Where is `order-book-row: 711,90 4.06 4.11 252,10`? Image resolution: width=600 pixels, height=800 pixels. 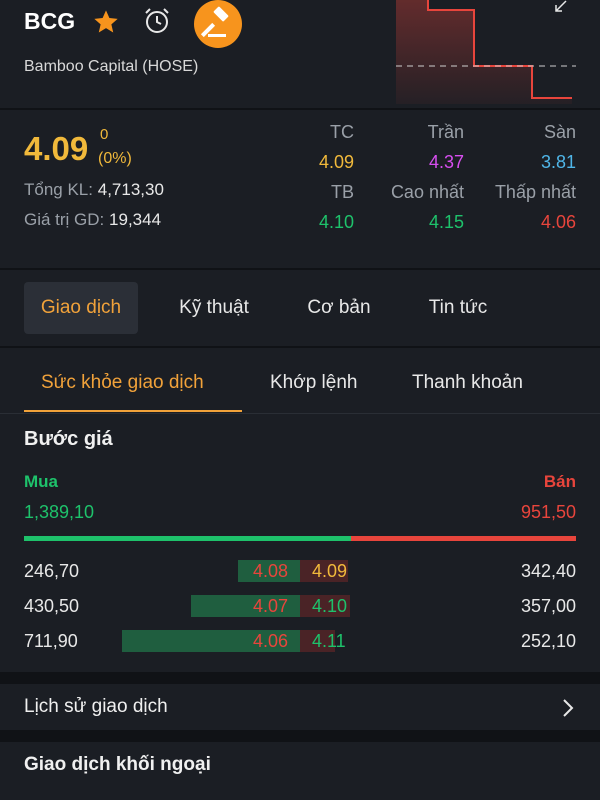 order-book-row: 711,90 4.06 4.11 252,10 is located at coordinates (300, 641).